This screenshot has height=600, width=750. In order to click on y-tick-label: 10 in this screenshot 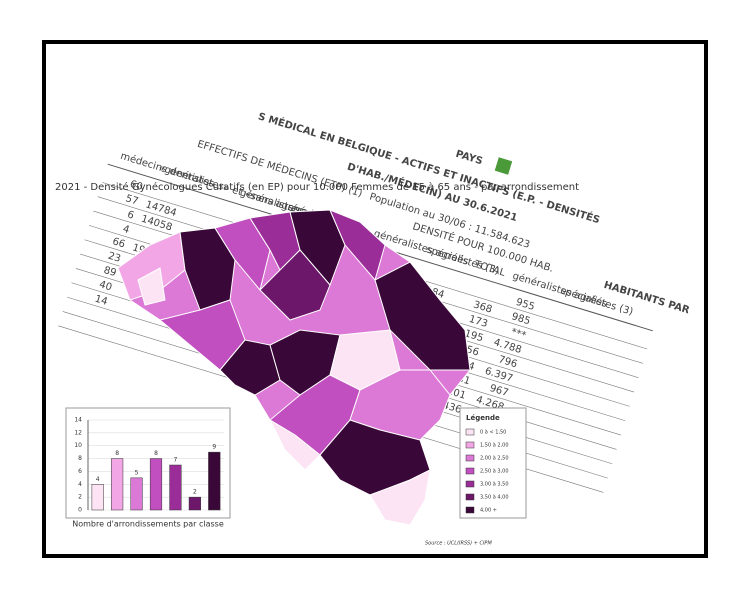, I will do `click(78, 445)`.